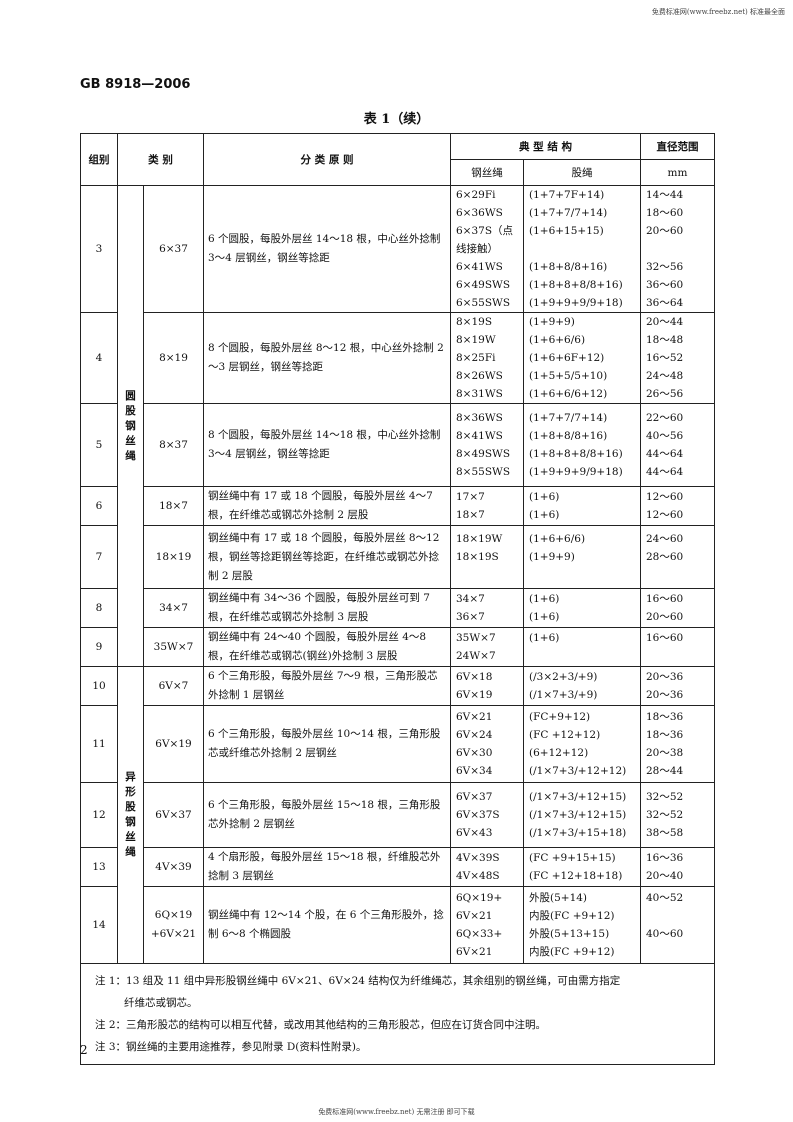 This screenshot has height=1122, width=793. I want to click on rope-line: 6Q×33+, so click(479, 934).